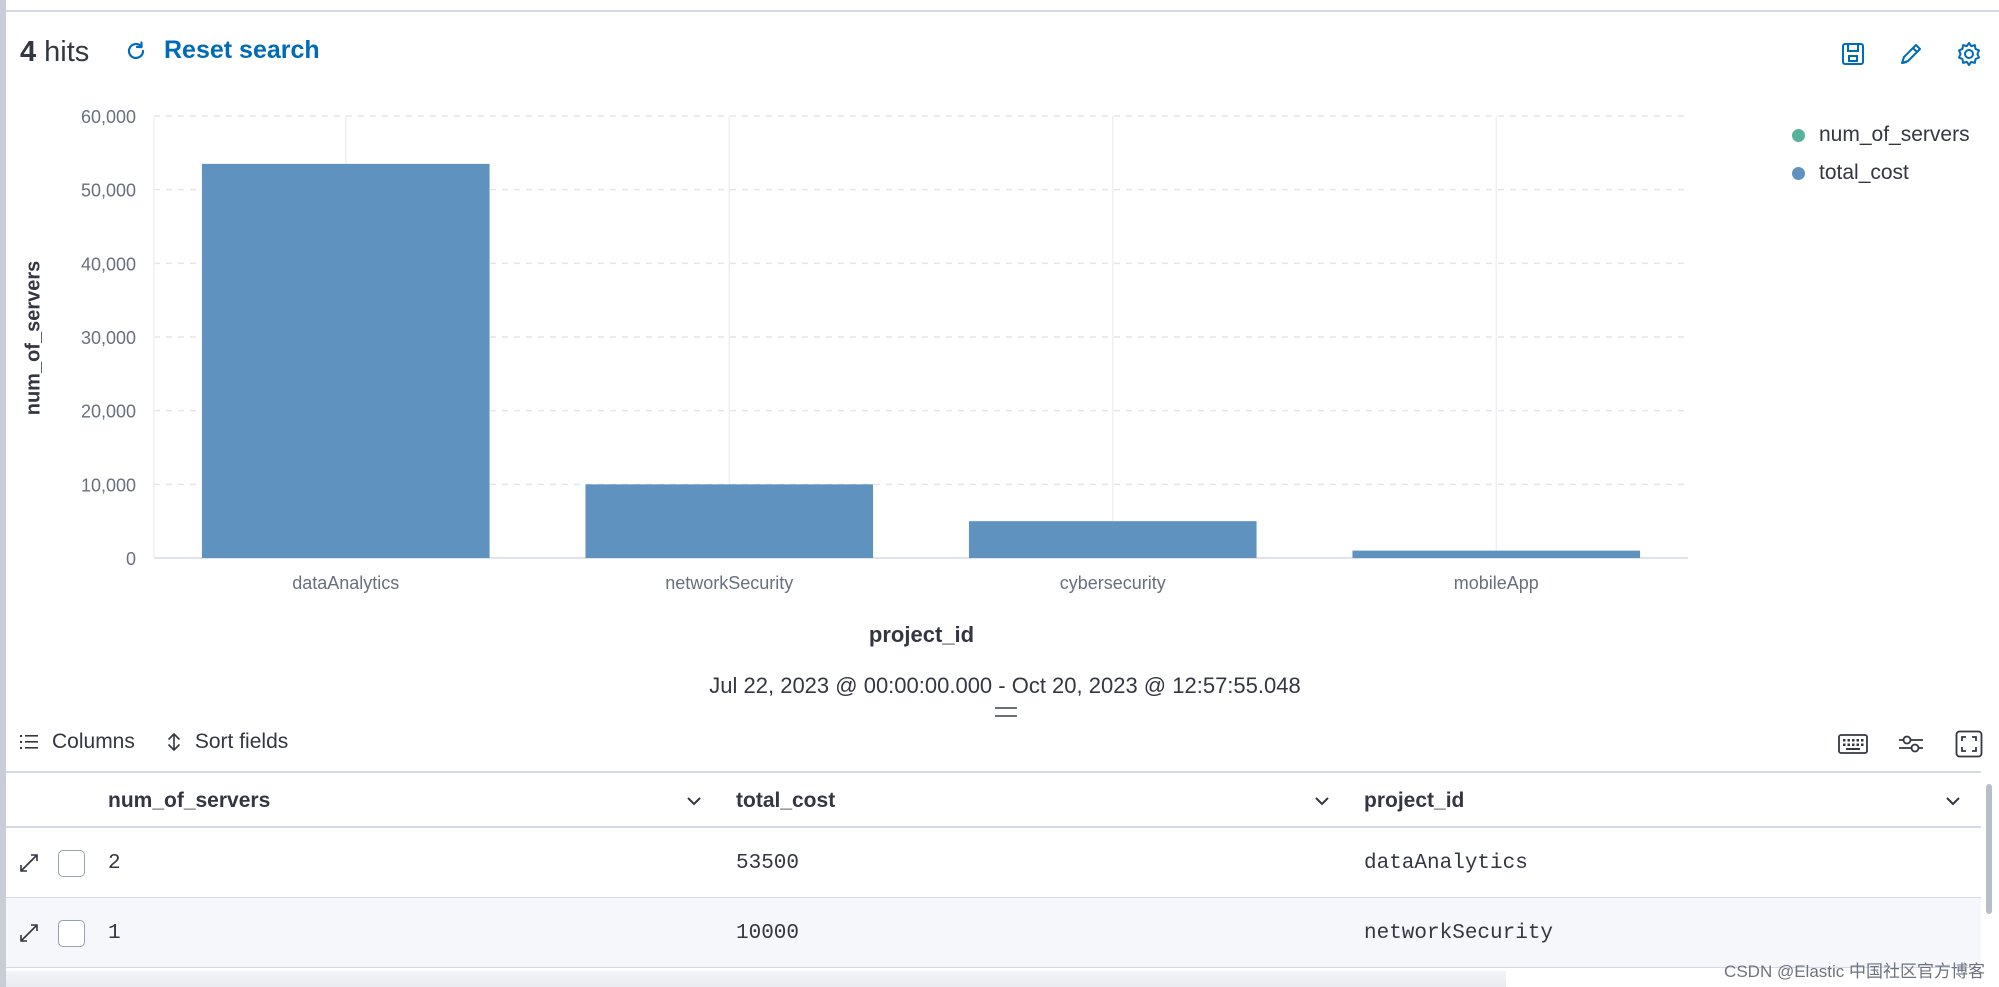 The width and height of the screenshot is (1999, 987). What do you see at coordinates (729, 583) in the screenshot?
I see `x-tick-label: networkSecurity` at bounding box center [729, 583].